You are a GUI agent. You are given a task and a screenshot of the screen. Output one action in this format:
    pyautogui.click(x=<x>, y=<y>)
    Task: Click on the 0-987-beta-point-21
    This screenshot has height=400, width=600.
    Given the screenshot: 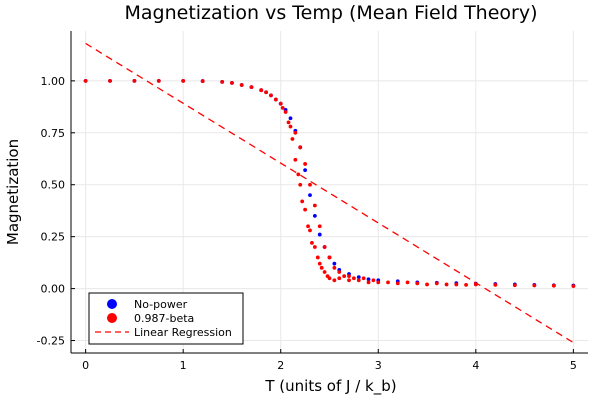 What is the action you would take?
    pyautogui.click(x=295, y=132)
    